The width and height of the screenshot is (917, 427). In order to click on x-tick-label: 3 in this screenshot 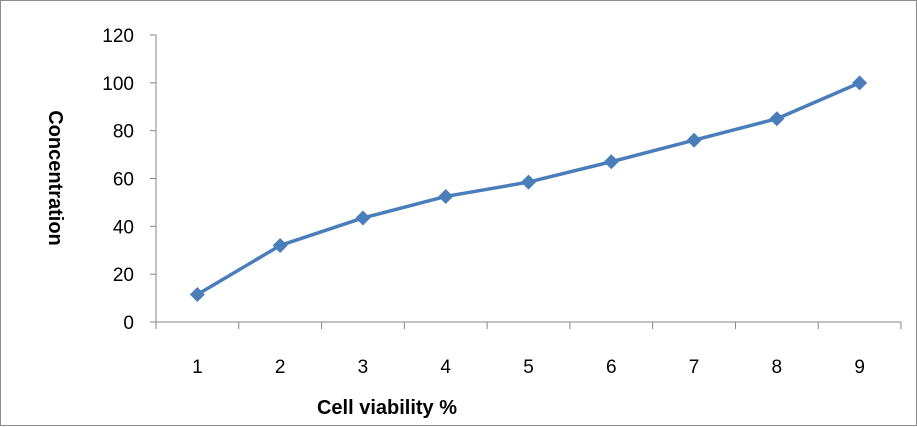, I will do `click(363, 367)`.